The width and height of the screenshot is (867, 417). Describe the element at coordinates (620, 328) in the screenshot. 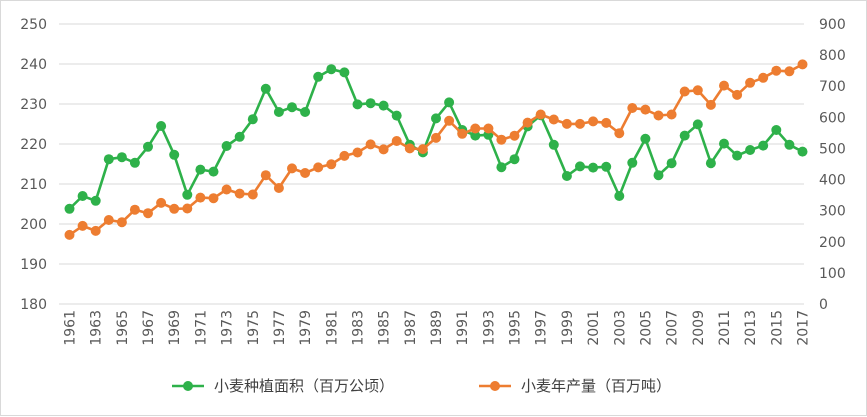

I see `x-tick-label: 2003` at that location.